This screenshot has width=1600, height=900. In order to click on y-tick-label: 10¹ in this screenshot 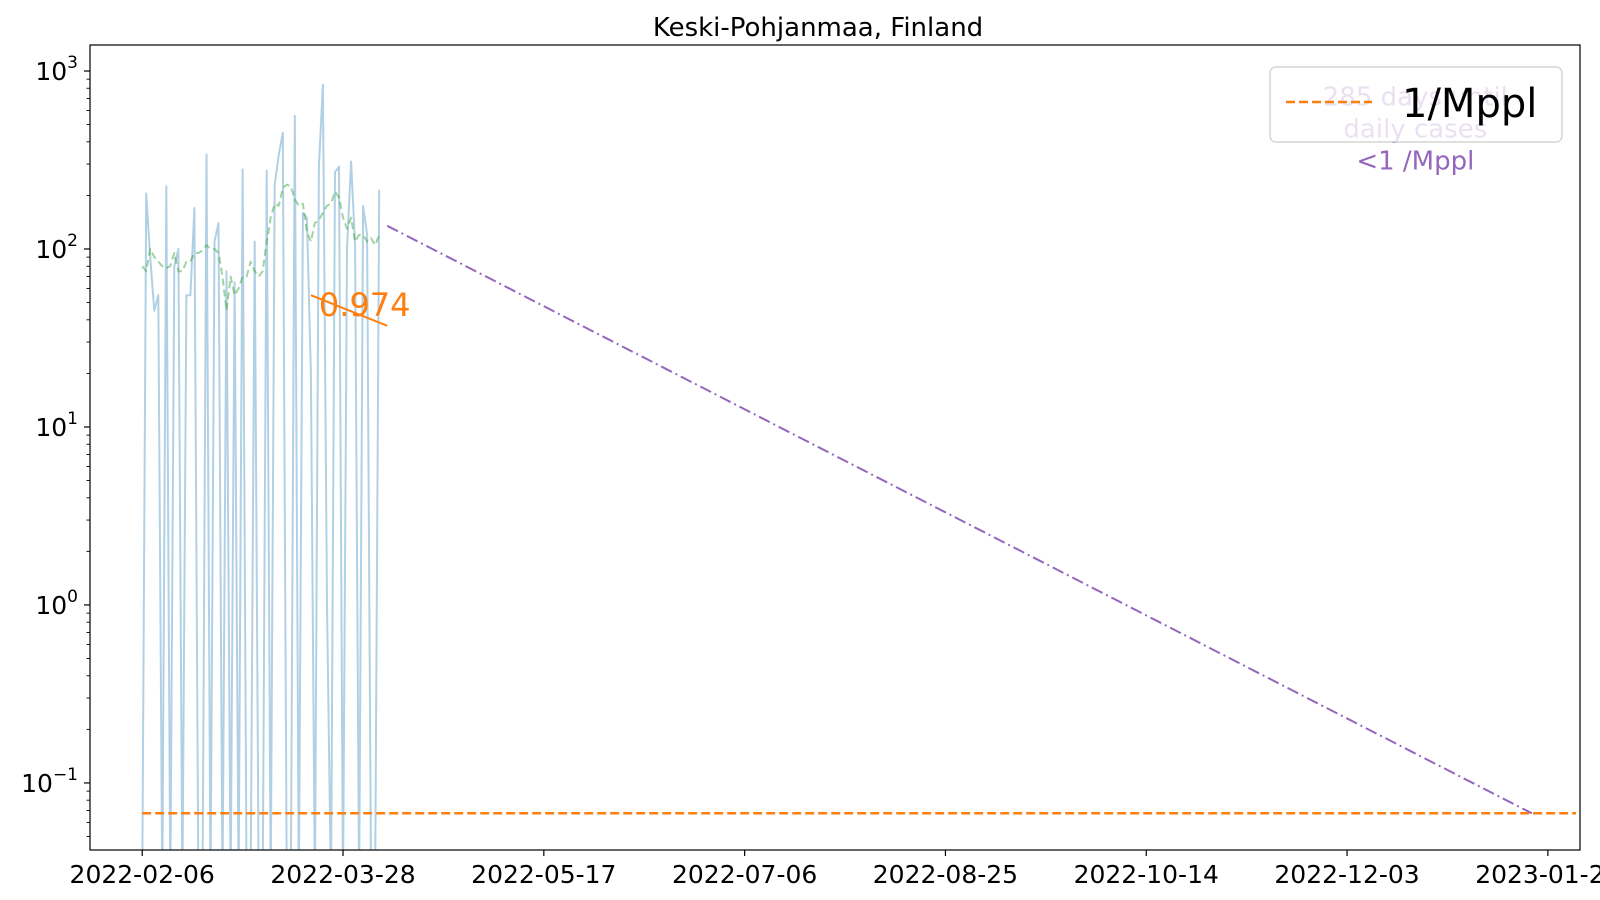, I will do `click(56, 425)`.